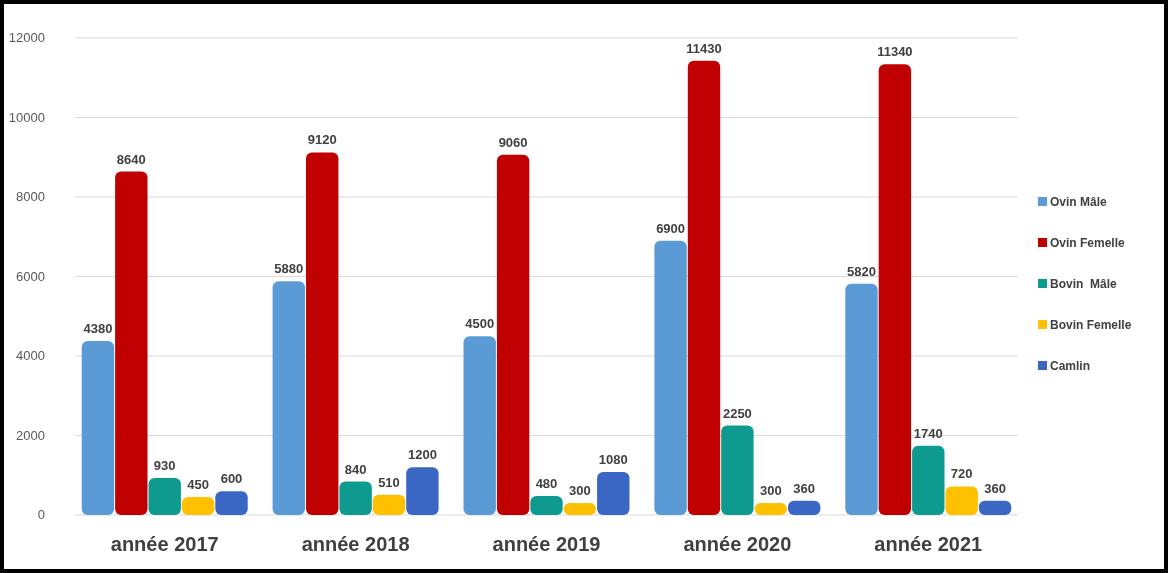  Describe the element at coordinates (289, 269) in the screenshot. I see `data-label: 5880` at that location.